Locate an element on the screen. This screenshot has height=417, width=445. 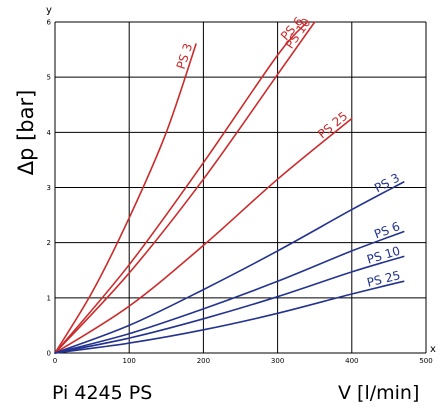
x-axis-label: V [l/min] is located at coordinates (378, 393).